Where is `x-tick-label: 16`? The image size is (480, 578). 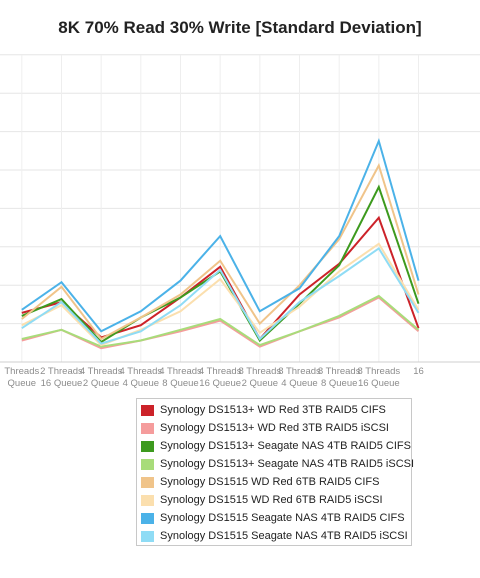 x-tick-label: 16 is located at coordinates (418, 371).